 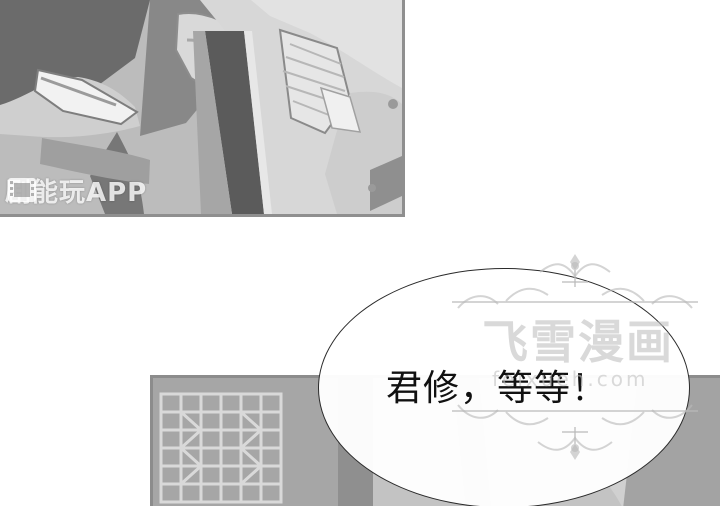 What do you see at coordinates (76, 190) in the screenshot?
I see `app-watermark: 剧能玩APP` at bounding box center [76, 190].